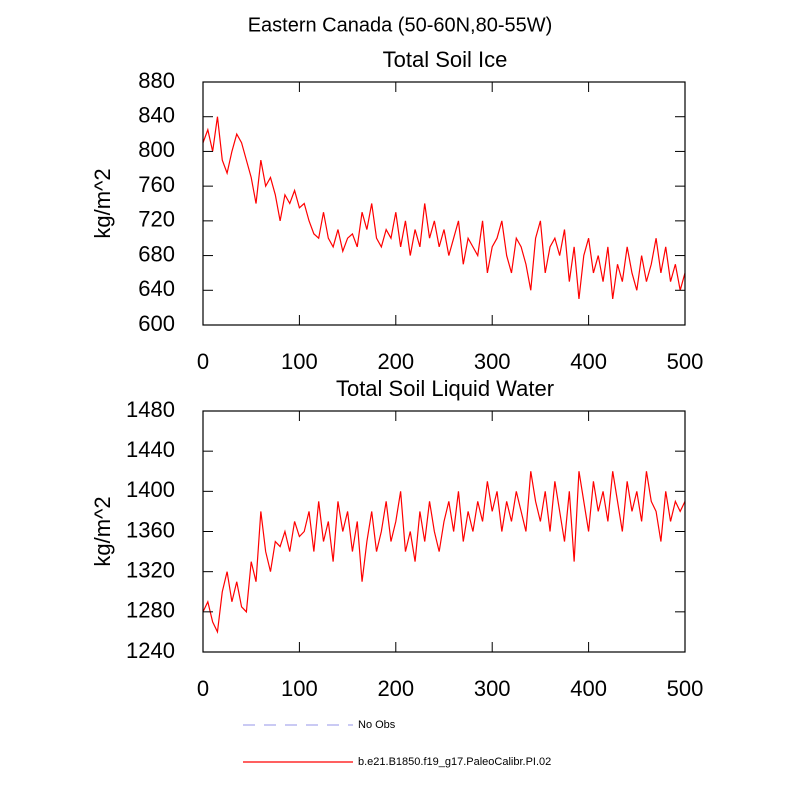 The height and width of the screenshot is (800, 800). I want to click on y-tick-label: 840, so click(156, 115).